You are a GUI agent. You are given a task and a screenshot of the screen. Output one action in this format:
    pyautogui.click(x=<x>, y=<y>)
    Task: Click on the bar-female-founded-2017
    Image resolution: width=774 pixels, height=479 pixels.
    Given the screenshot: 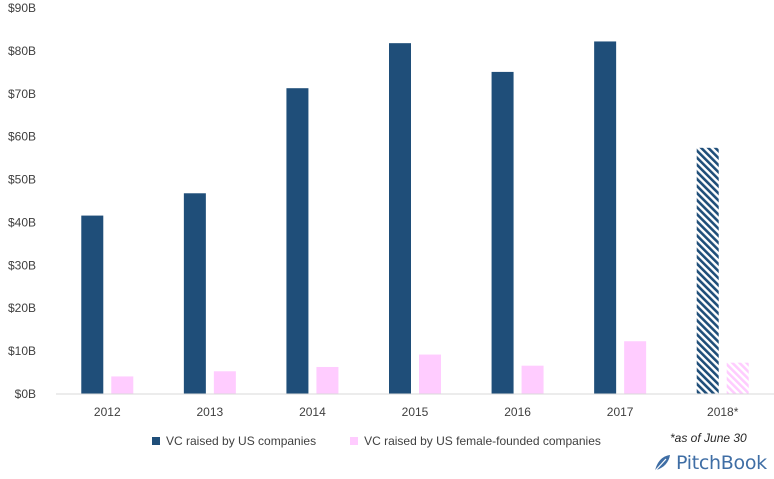 What is the action you would take?
    pyautogui.click(x=635, y=367)
    